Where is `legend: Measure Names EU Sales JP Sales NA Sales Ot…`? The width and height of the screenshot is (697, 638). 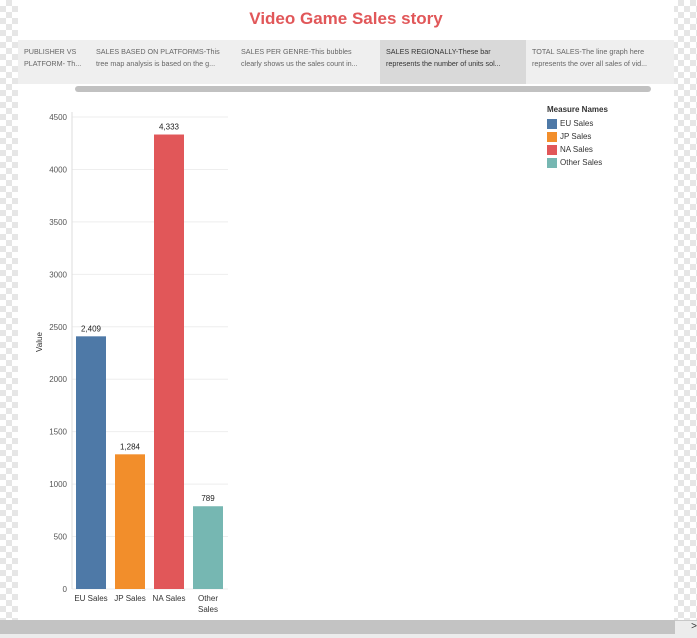 legend: Measure Names EU Sales JP Sales NA Sales Ot… is located at coordinates (577, 137).